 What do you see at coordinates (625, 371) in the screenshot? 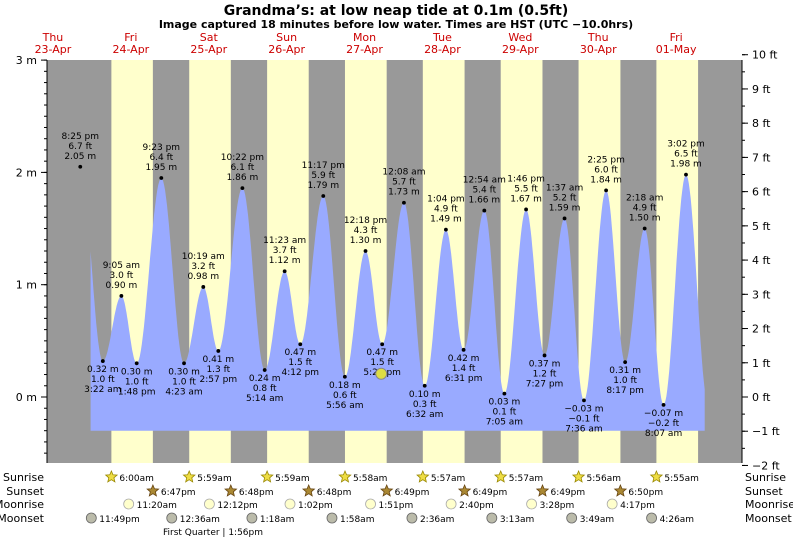
I see `tide-label: 0.31 m` at bounding box center [625, 371].